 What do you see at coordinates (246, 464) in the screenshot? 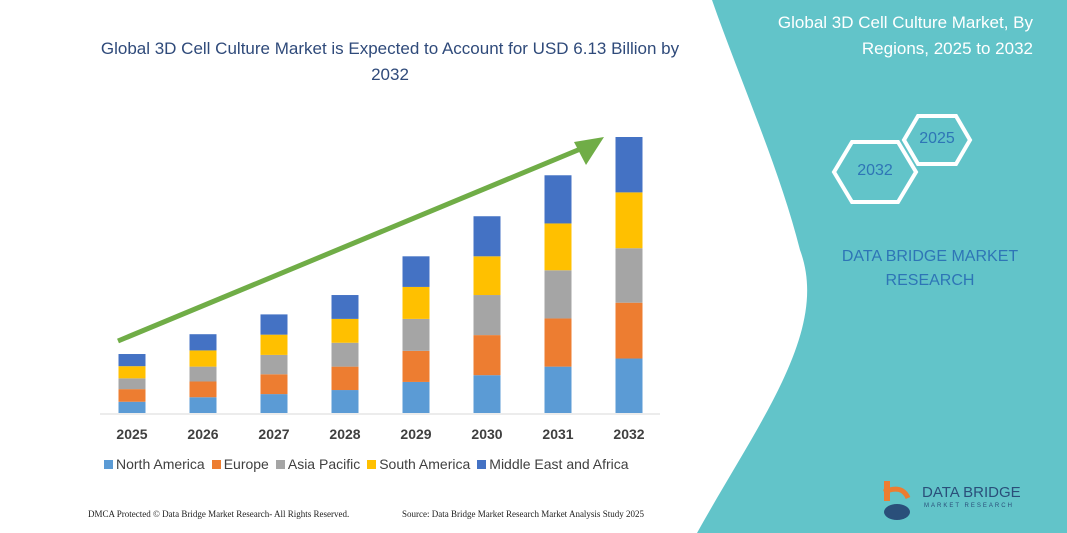
I see `legend-label: Europe` at bounding box center [246, 464].